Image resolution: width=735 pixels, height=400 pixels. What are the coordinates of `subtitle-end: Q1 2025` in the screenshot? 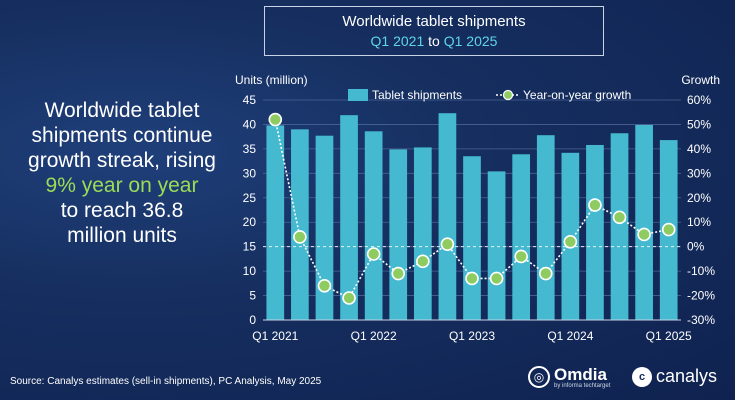 It's located at (470, 41).